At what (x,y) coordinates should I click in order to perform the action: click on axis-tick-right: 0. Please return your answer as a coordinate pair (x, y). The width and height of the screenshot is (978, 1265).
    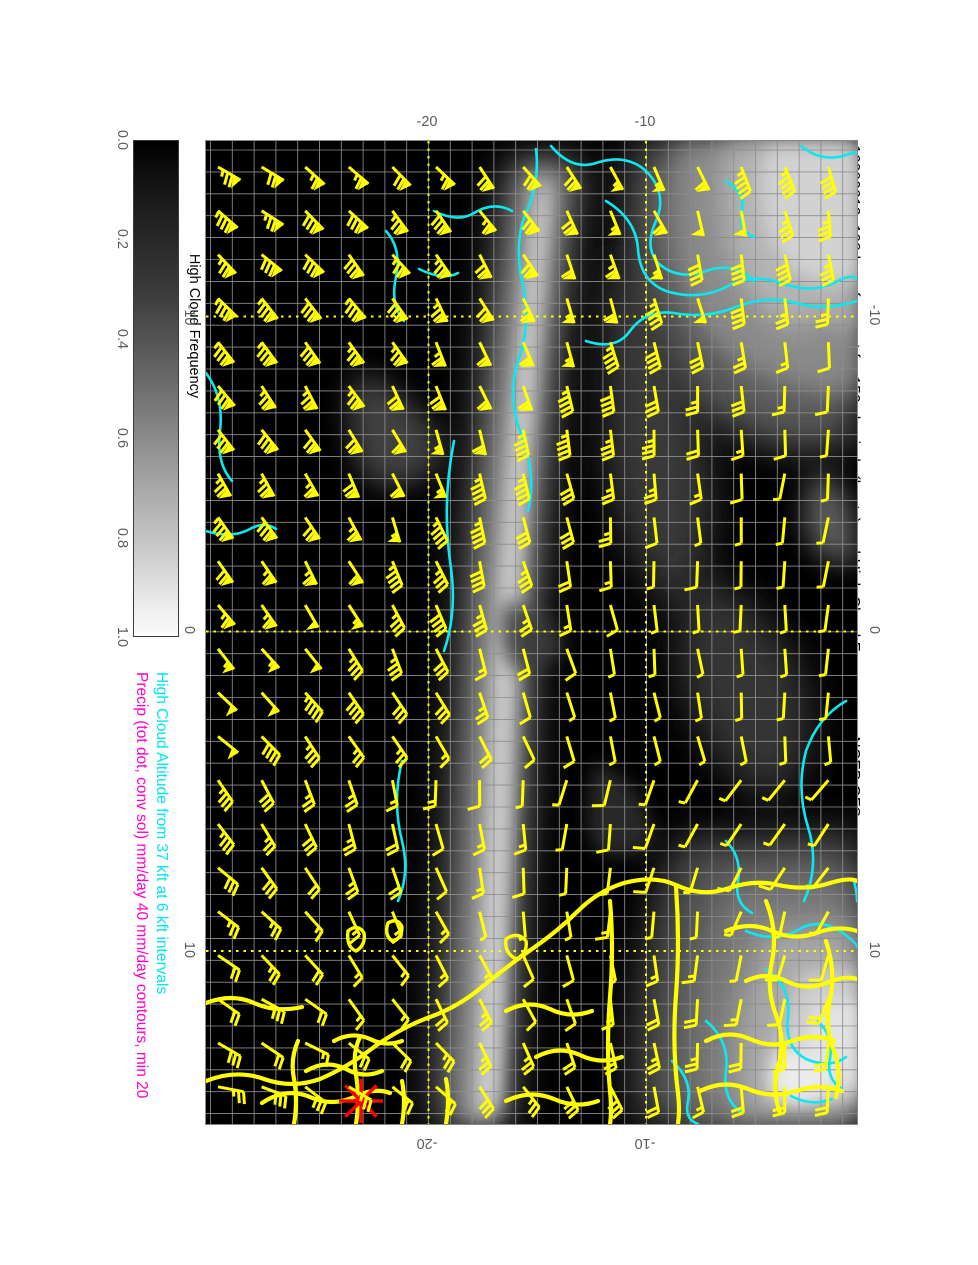
    Looking at the image, I should click on (874, 630).